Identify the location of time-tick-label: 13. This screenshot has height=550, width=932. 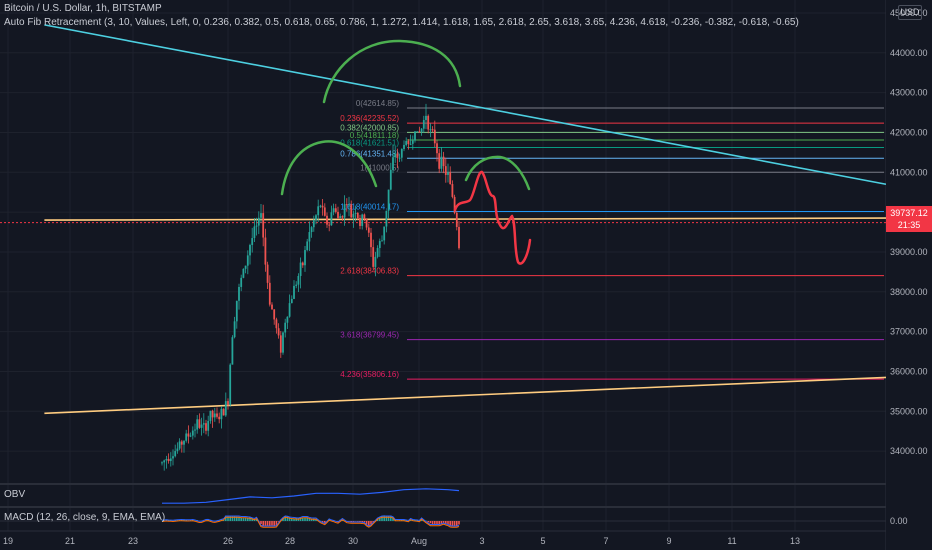
(795, 541).